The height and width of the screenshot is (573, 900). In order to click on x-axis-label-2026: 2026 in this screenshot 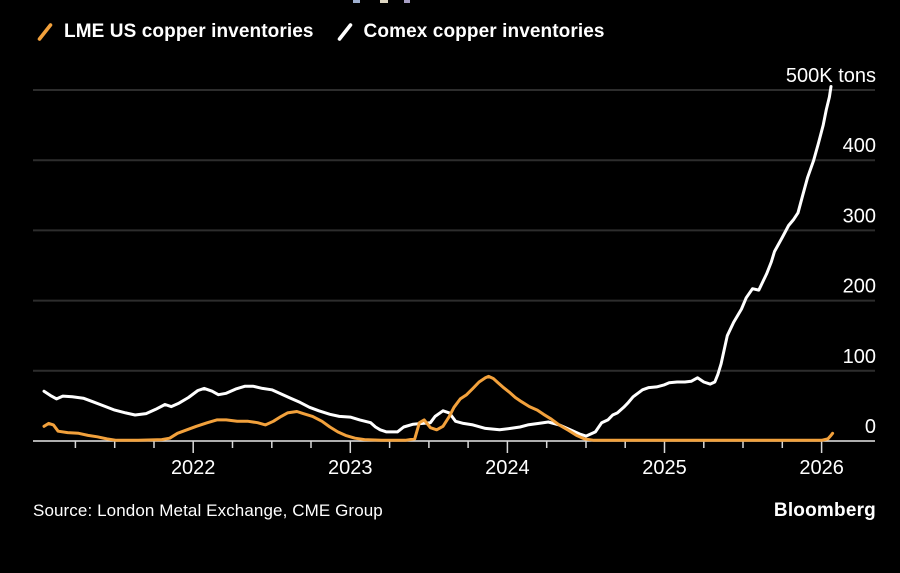, I will do `click(821, 468)`.